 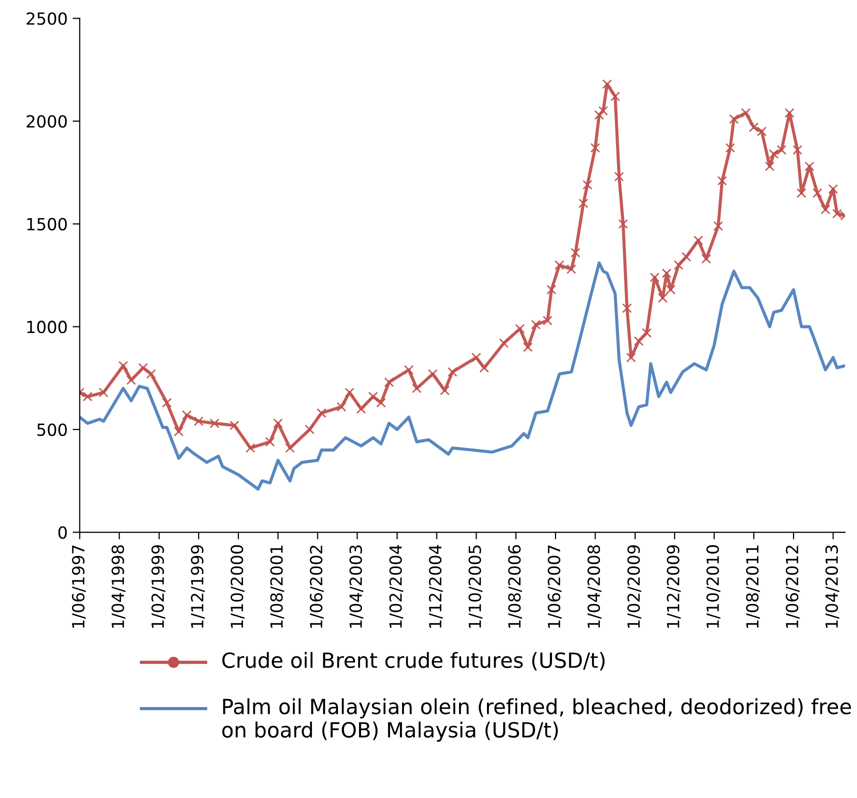 I want to click on legend-label: Crude oil Brent crude futures (USD/t), so click(x=413, y=661).